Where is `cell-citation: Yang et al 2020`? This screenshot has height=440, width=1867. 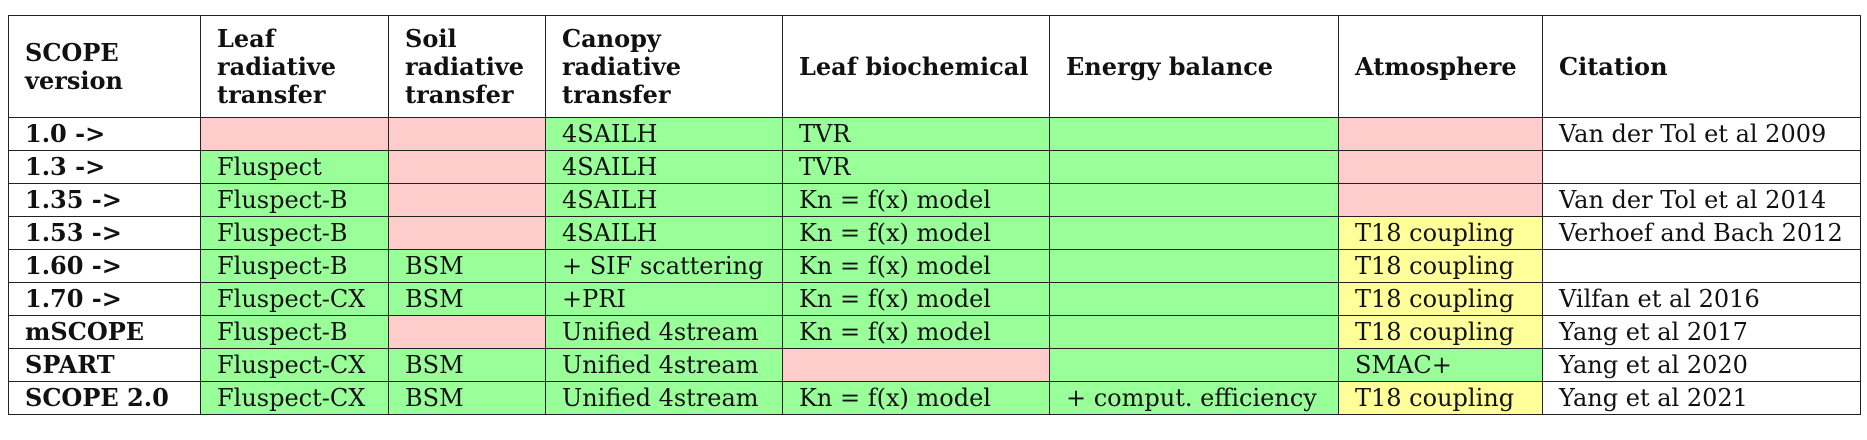 cell-citation: Yang et al 2020 is located at coordinates (1701, 365).